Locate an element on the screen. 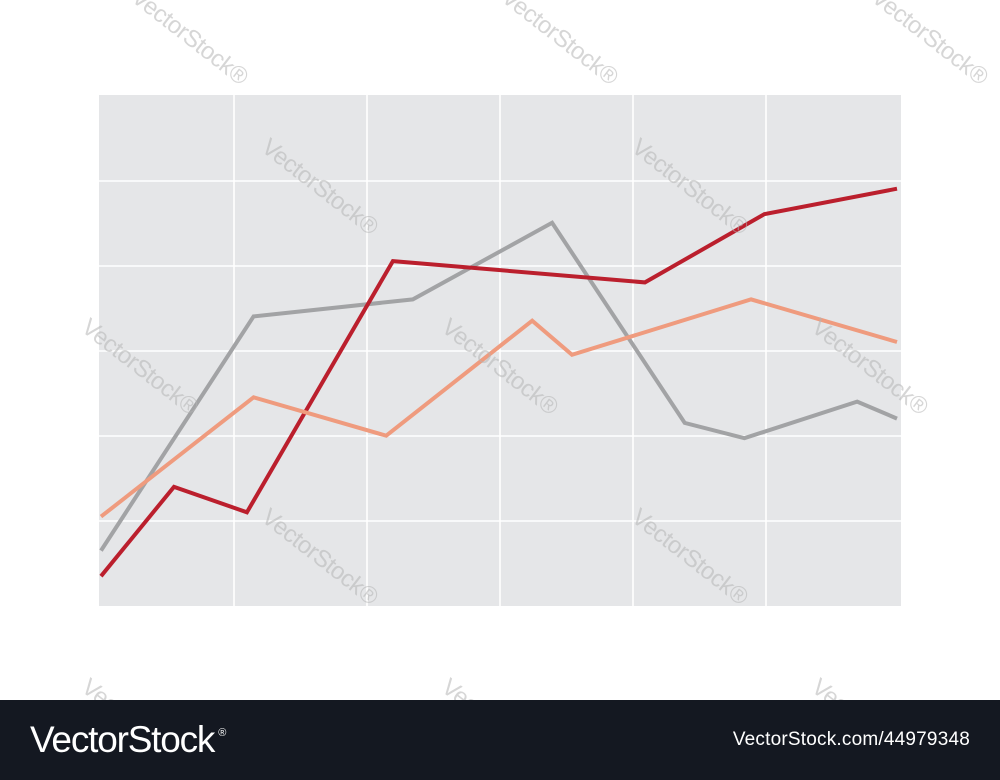  vectorstock-logo: VectorStock ® is located at coordinates (128, 740).